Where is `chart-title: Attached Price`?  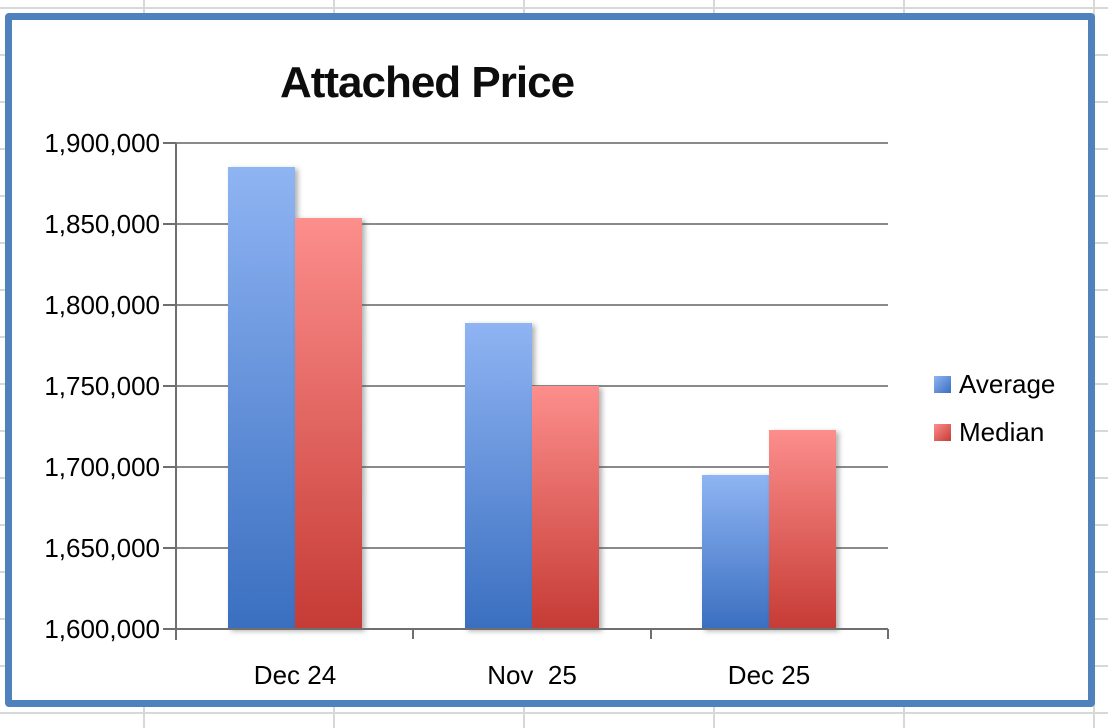 chart-title: Attached Price is located at coordinates (427, 82).